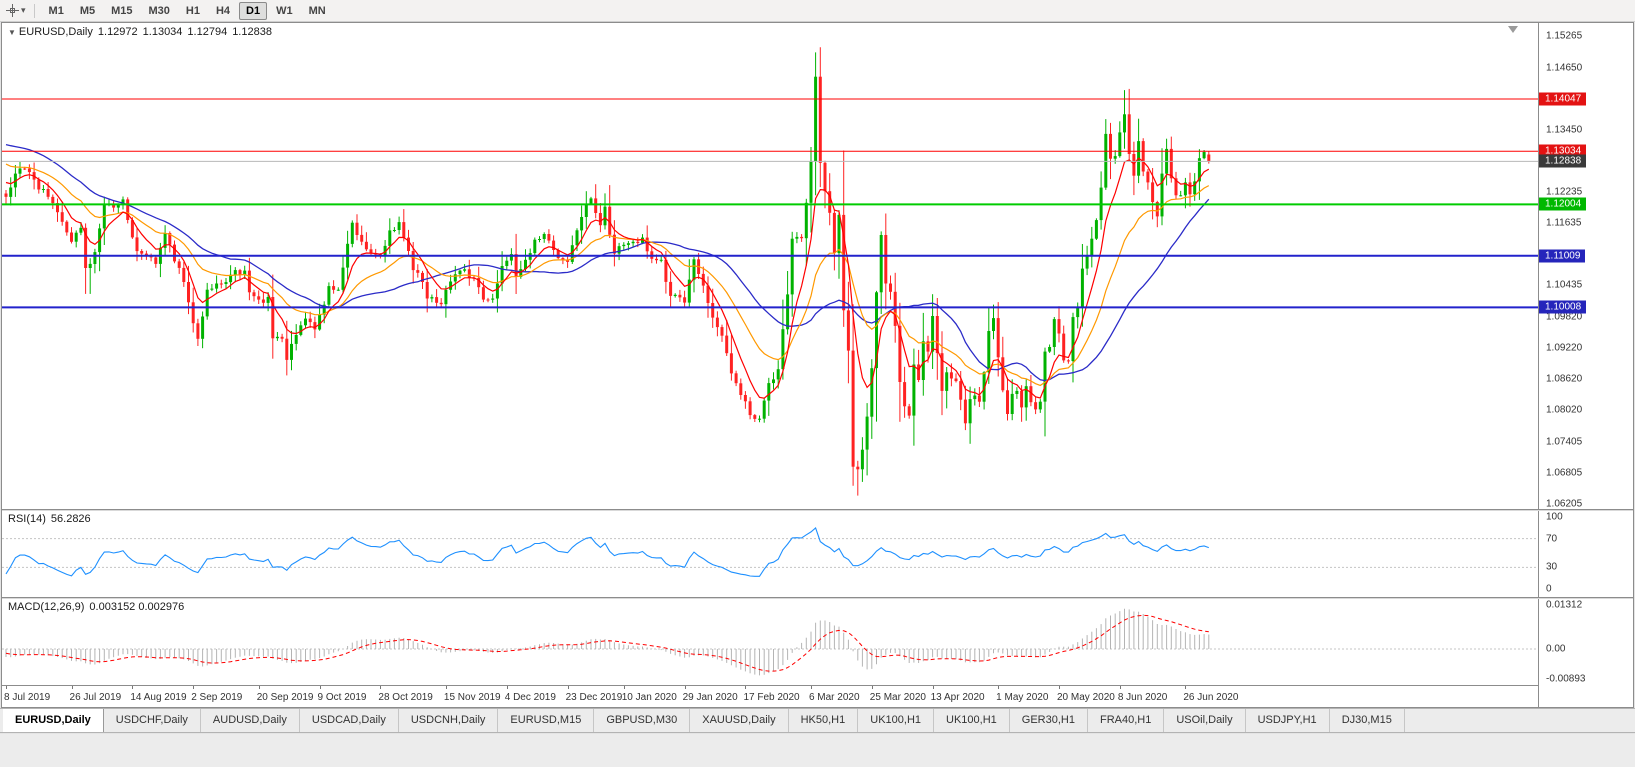 The image size is (1635, 767). Describe the element at coordinates (252, 32) in the screenshot. I see `ohlc-close: 1.12838` at that location.